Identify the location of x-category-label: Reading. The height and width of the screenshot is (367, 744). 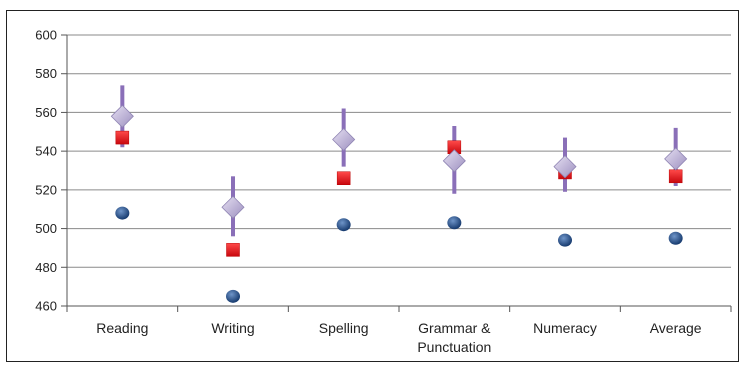
(122, 328).